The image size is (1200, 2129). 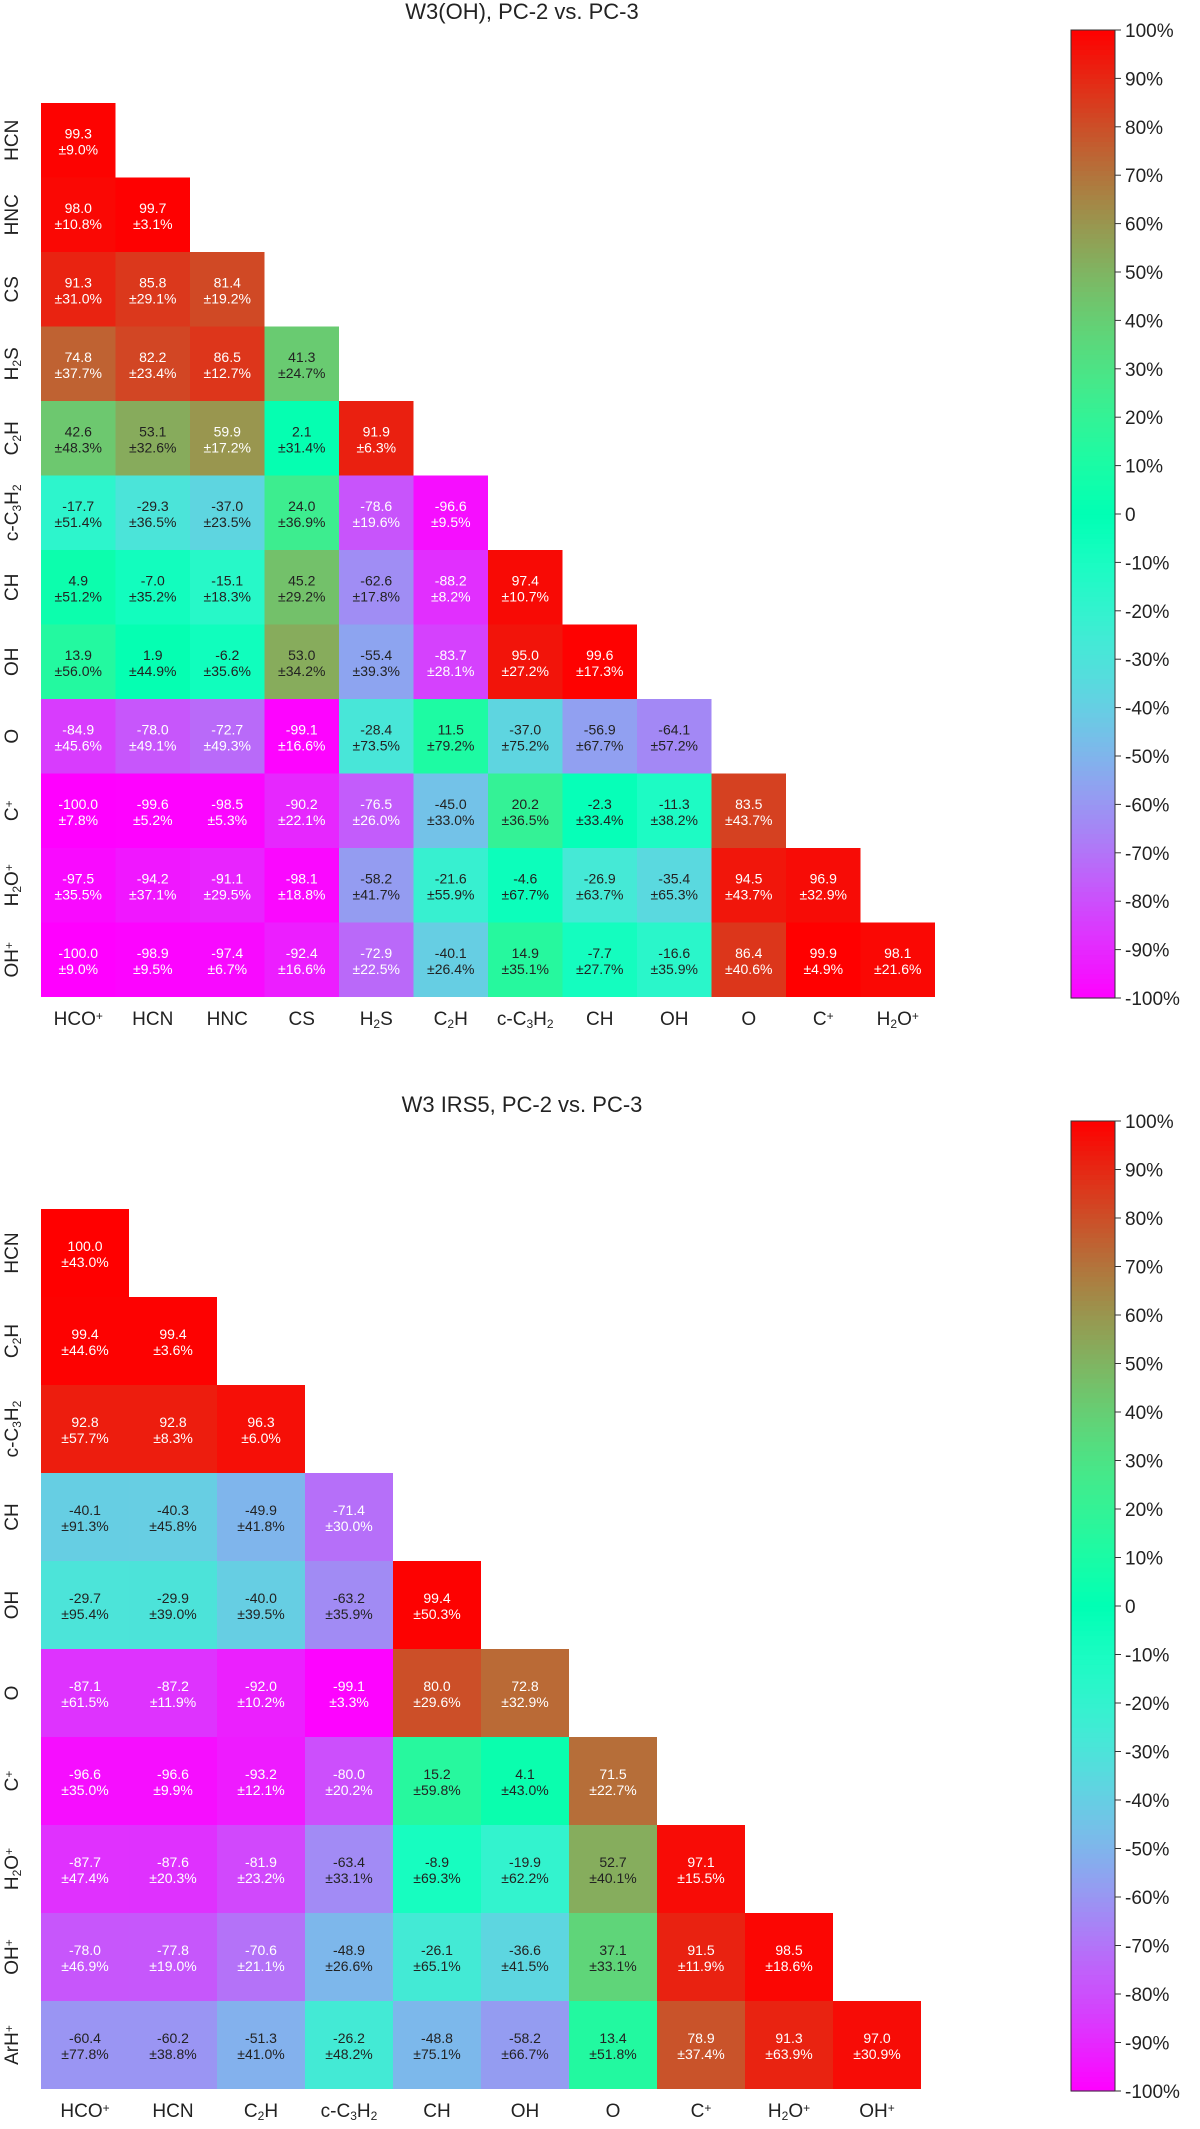 What do you see at coordinates (12, 1516) in the screenshot?
I see `row-label: CH` at bounding box center [12, 1516].